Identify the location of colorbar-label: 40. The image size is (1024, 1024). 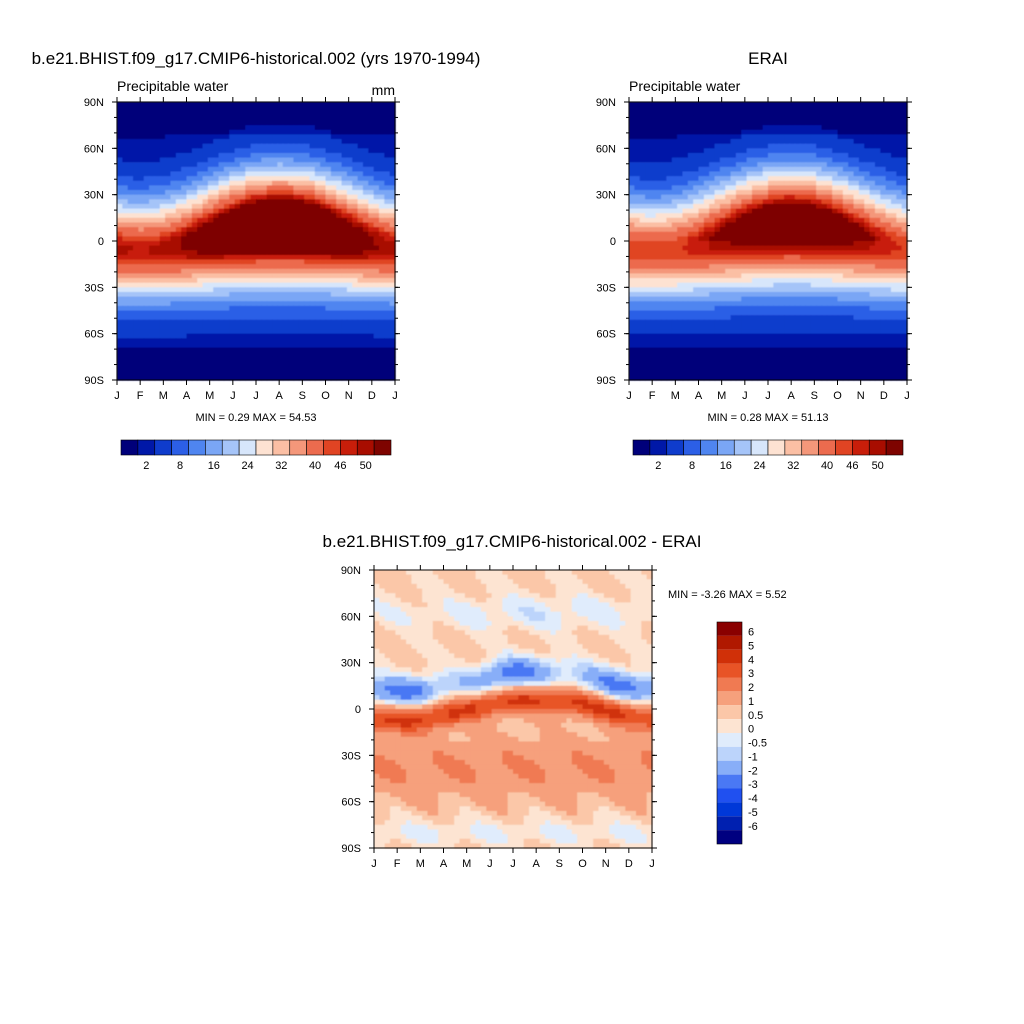
(315, 466).